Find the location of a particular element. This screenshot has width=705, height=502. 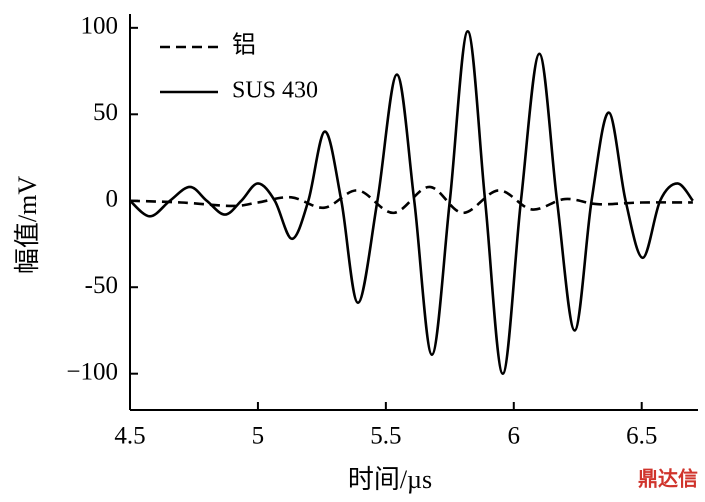

x-tick-label: 5.5 is located at coordinates (385, 436).